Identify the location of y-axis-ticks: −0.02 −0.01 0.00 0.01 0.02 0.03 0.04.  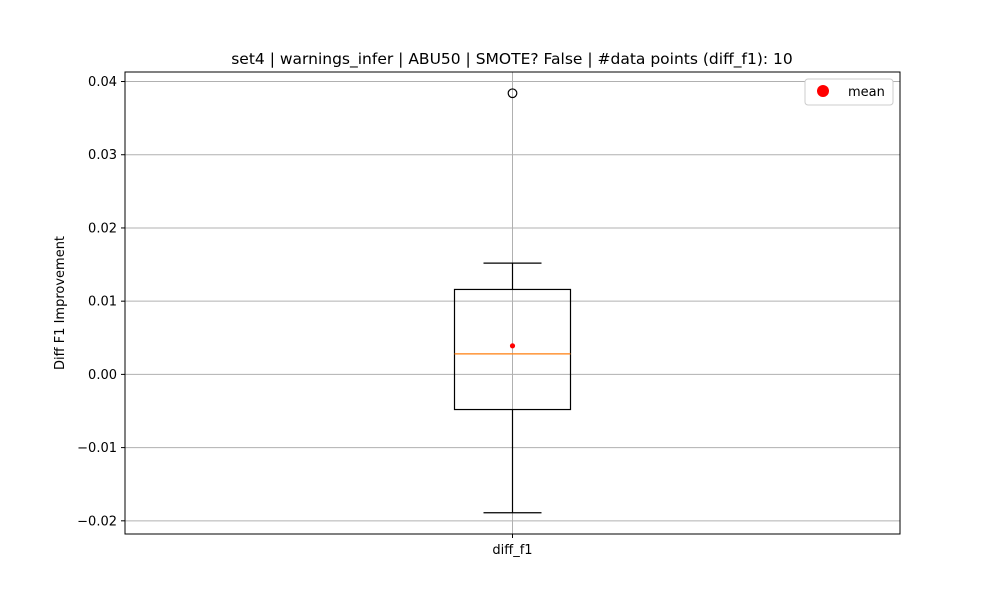
(101, 302).